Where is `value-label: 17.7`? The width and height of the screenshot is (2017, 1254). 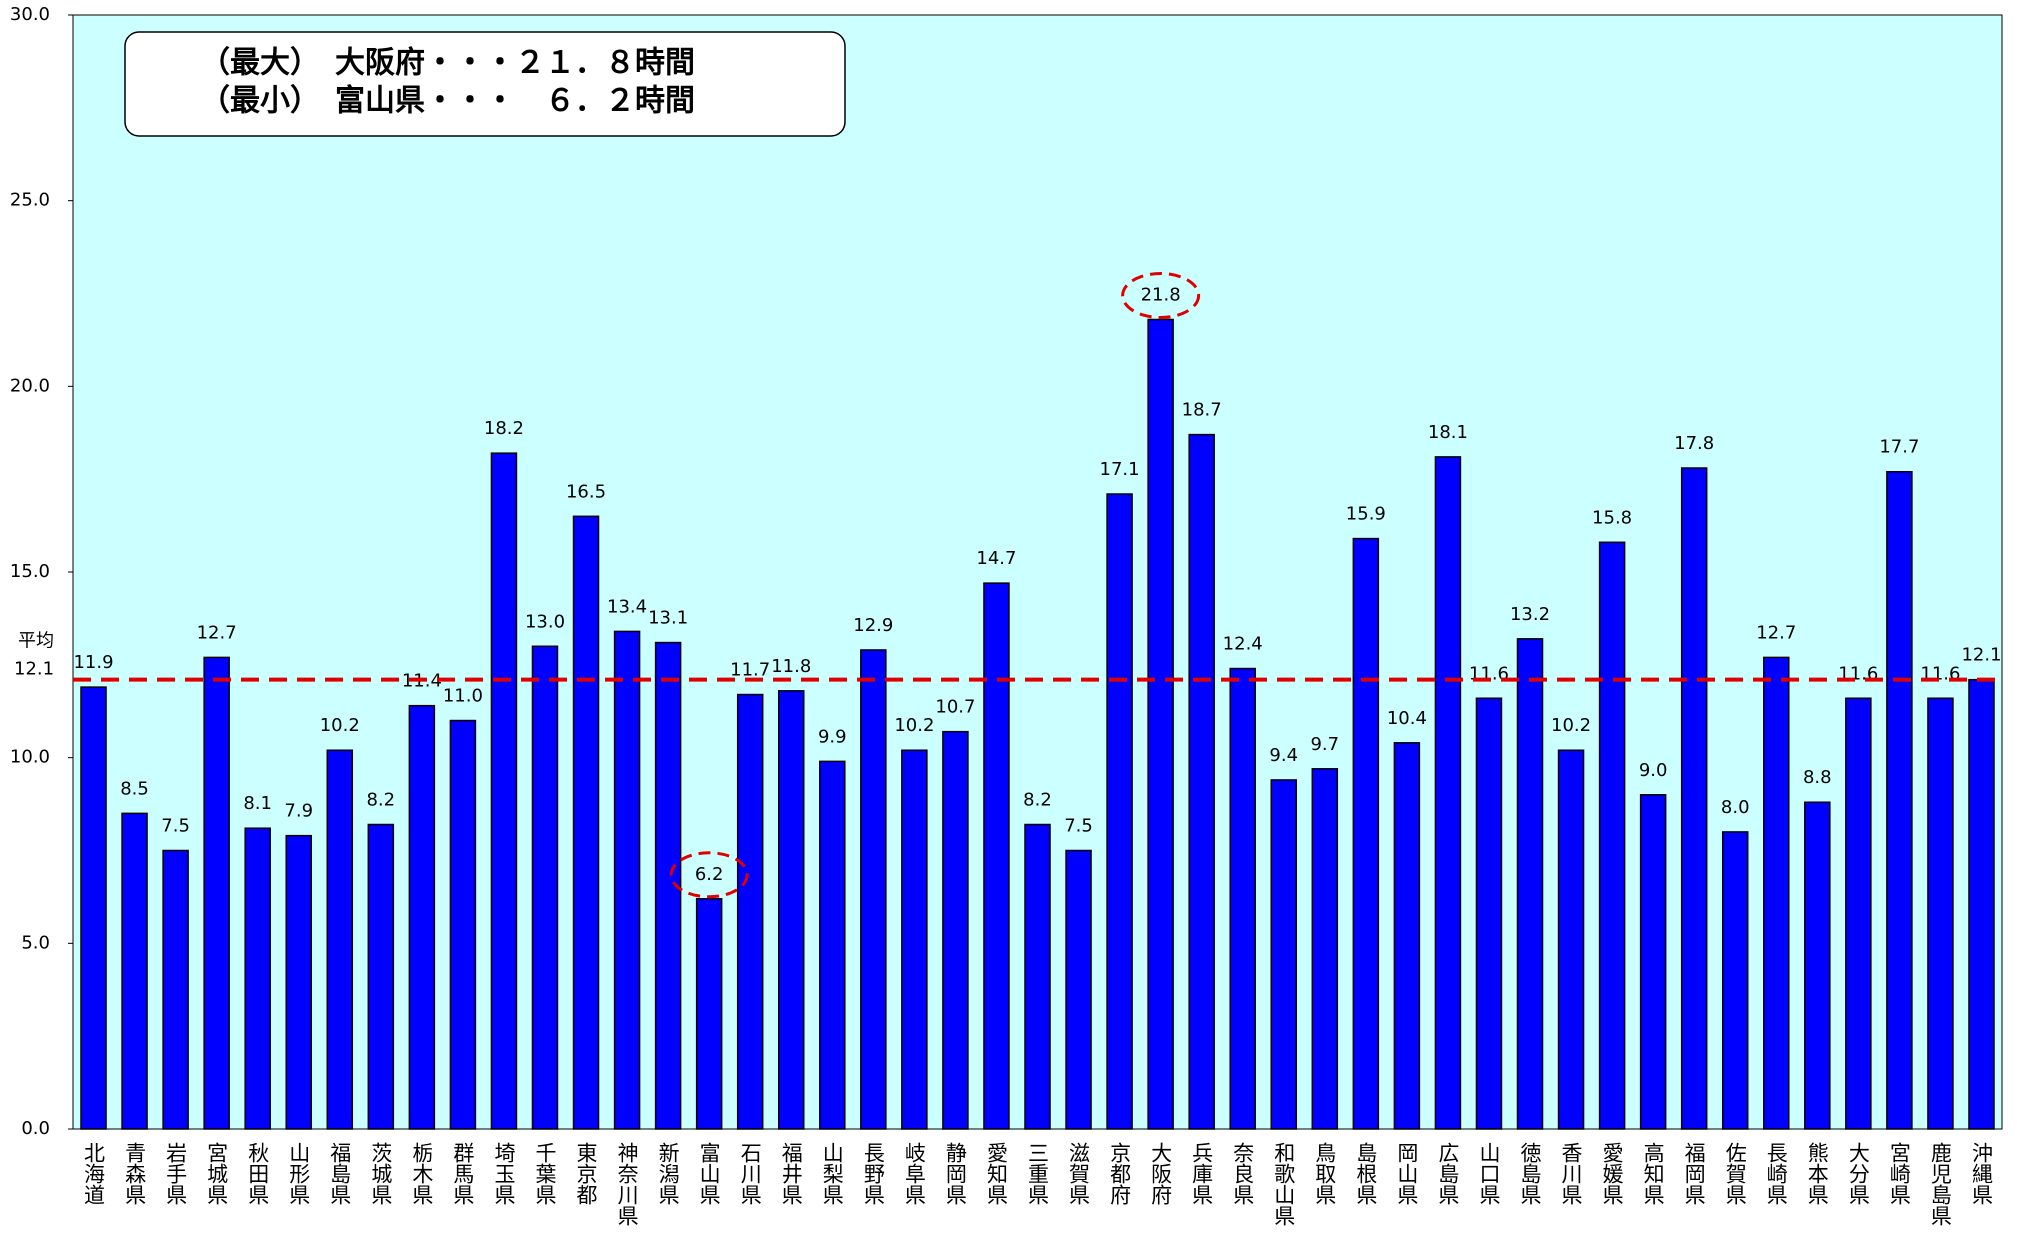 value-label: 17.7 is located at coordinates (1899, 447).